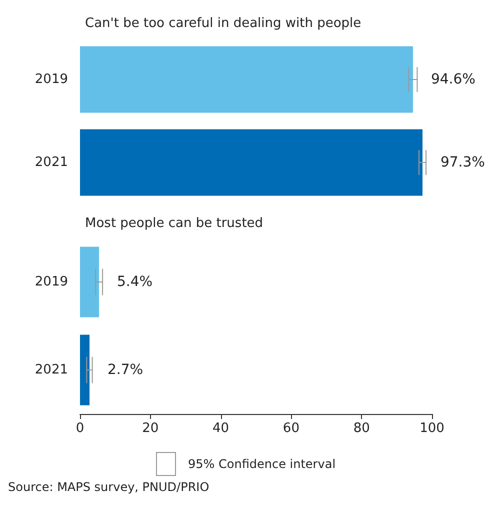 This screenshot has width=496, height=518. What do you see at coordinates (223, 23) in the screenshot?
I see `chart-title: Can't be too careful in dealing with people` at bounding box center [223, 23].